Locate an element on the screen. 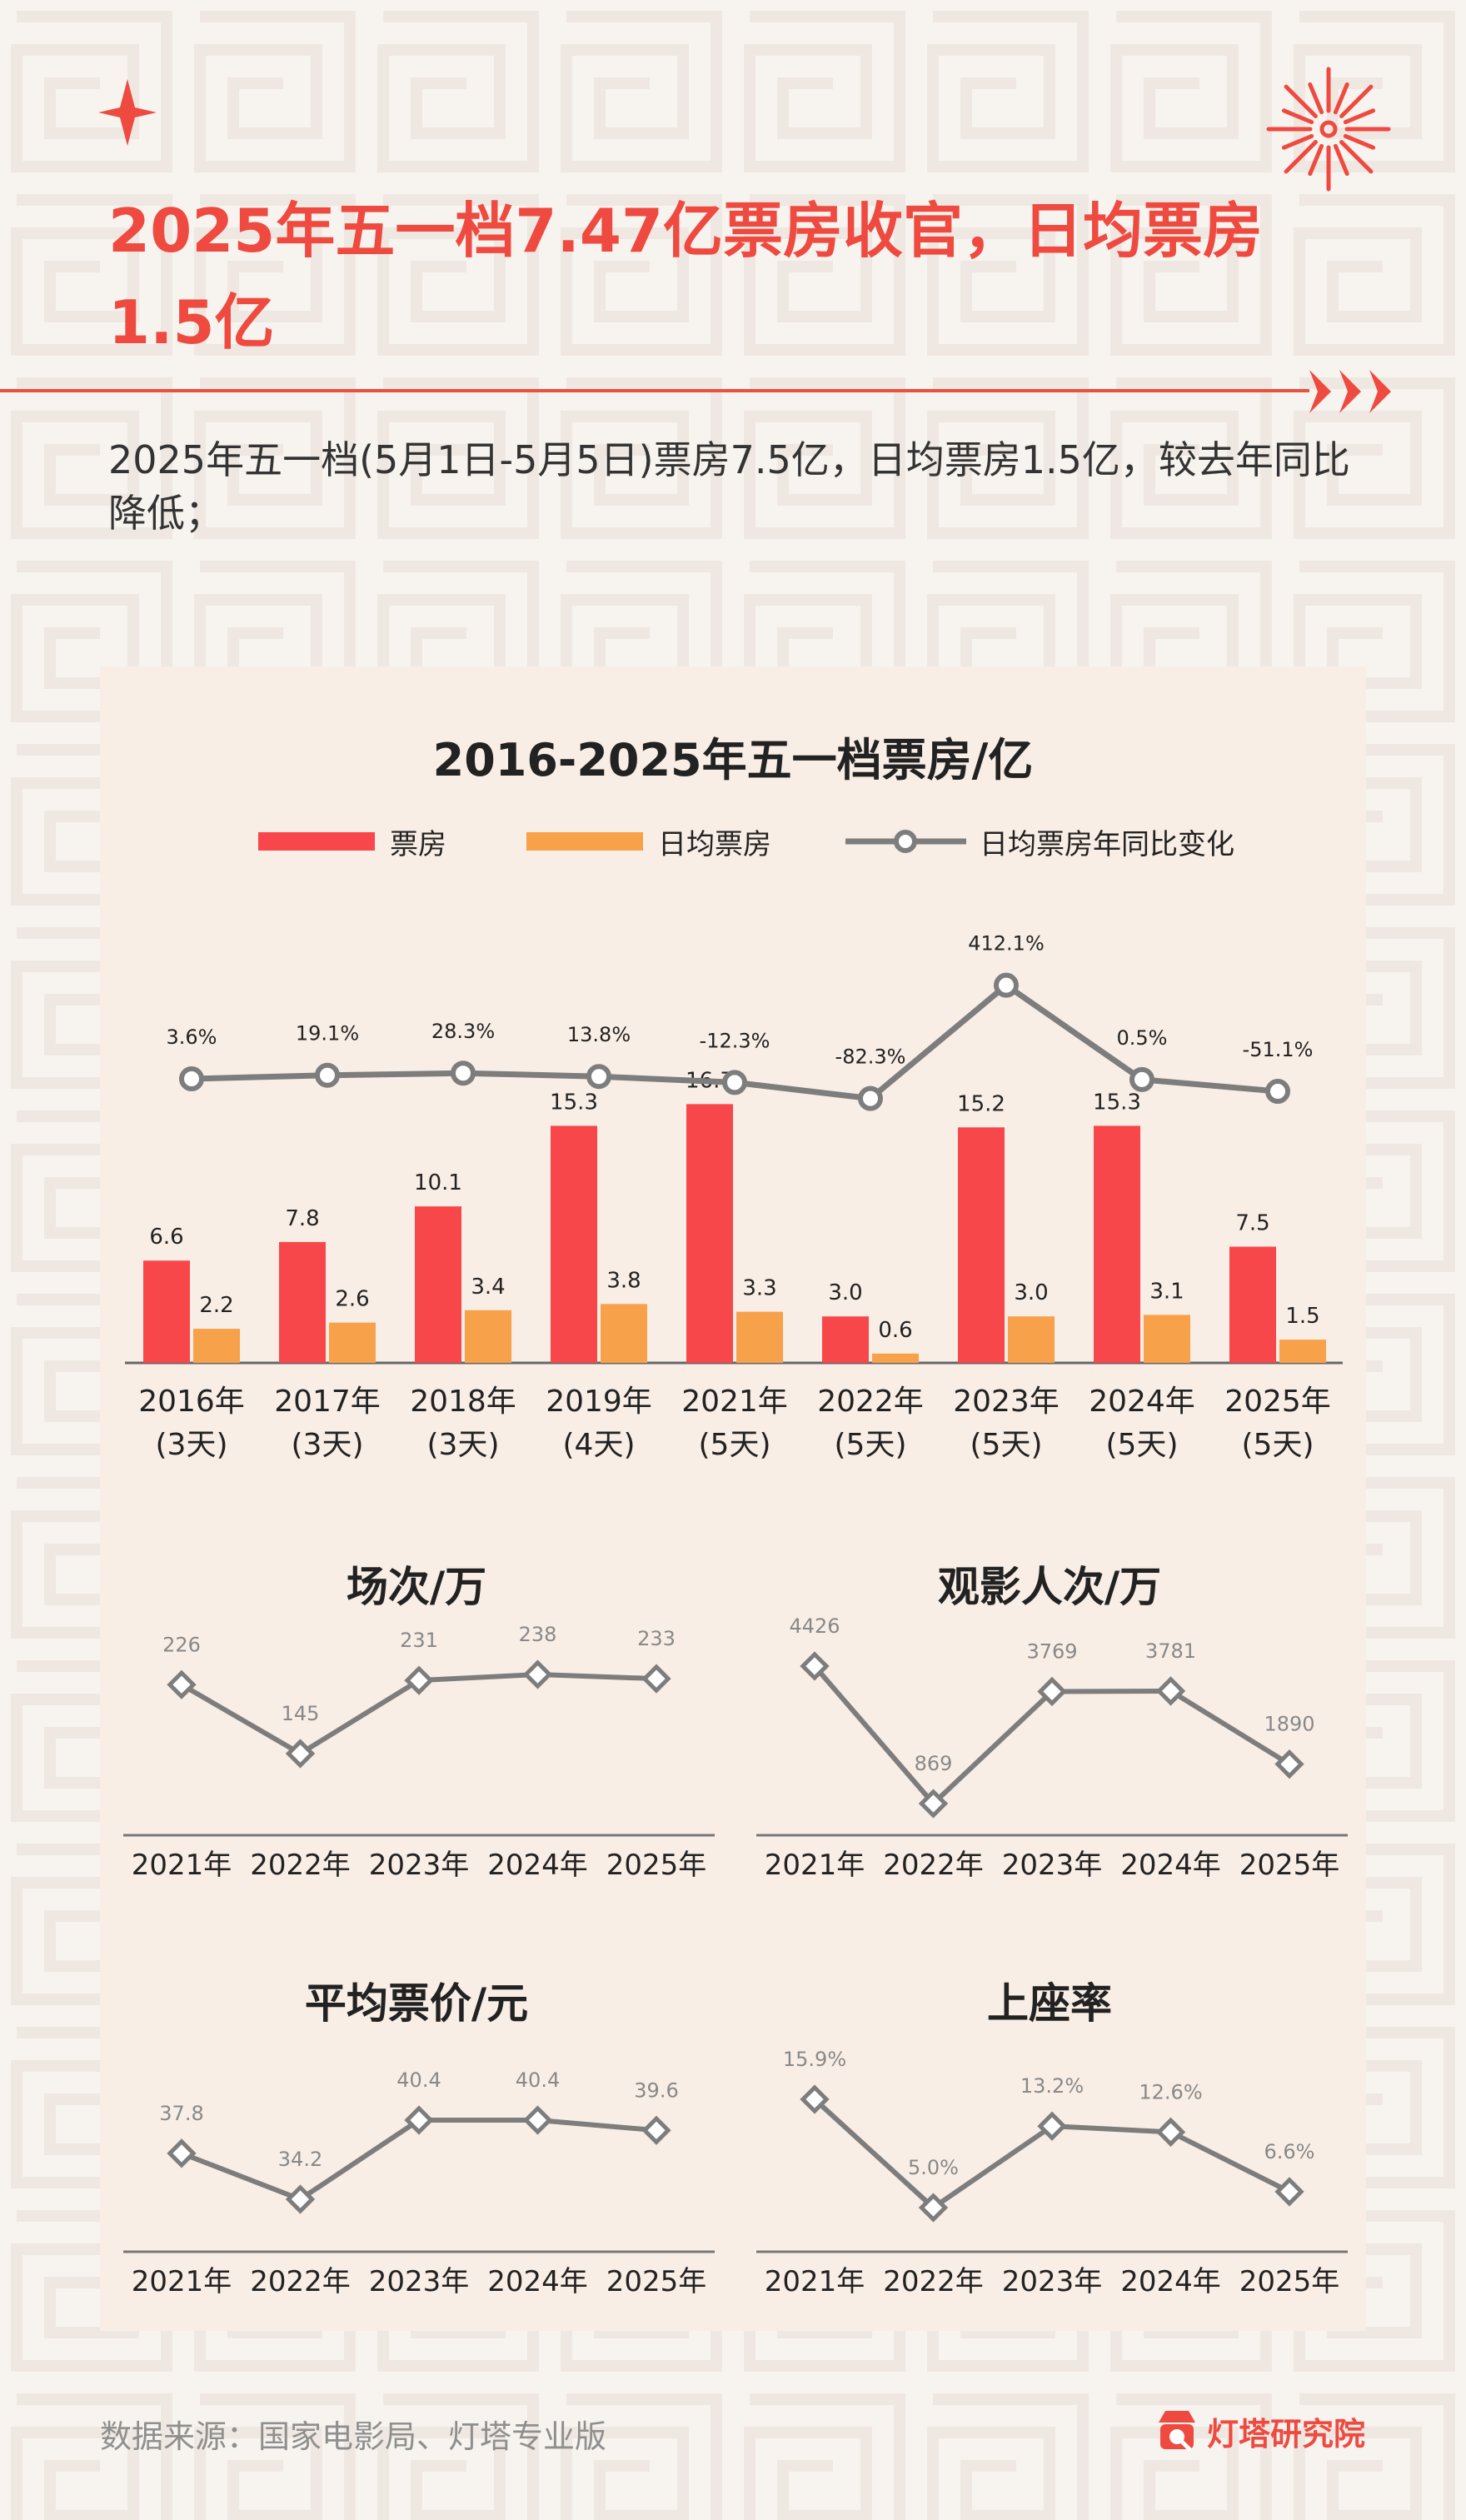 This screenshot has width=1466, height=2520. x-tick-label: 2025年 is located at coordinates (1278, 1402).